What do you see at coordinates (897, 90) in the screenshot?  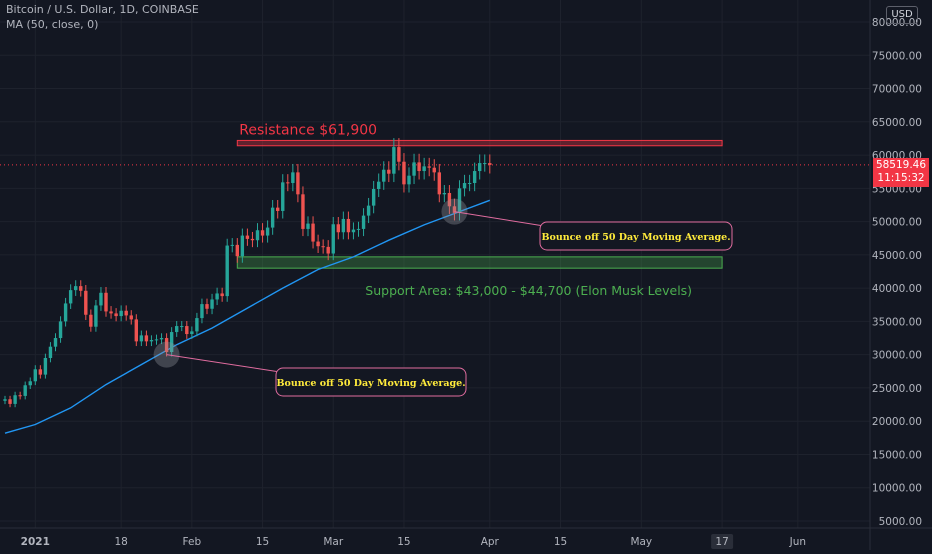 I see `y-tick-label: 70000.00` at bounding box center [897, 90].